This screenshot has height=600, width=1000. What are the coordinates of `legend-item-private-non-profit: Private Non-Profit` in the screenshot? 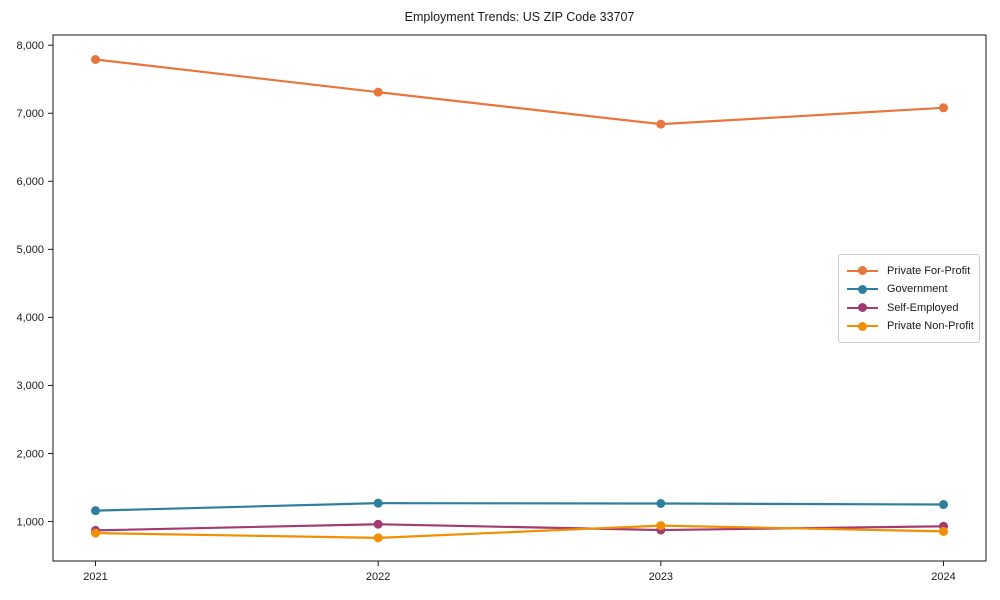 It's located at (910, 326).